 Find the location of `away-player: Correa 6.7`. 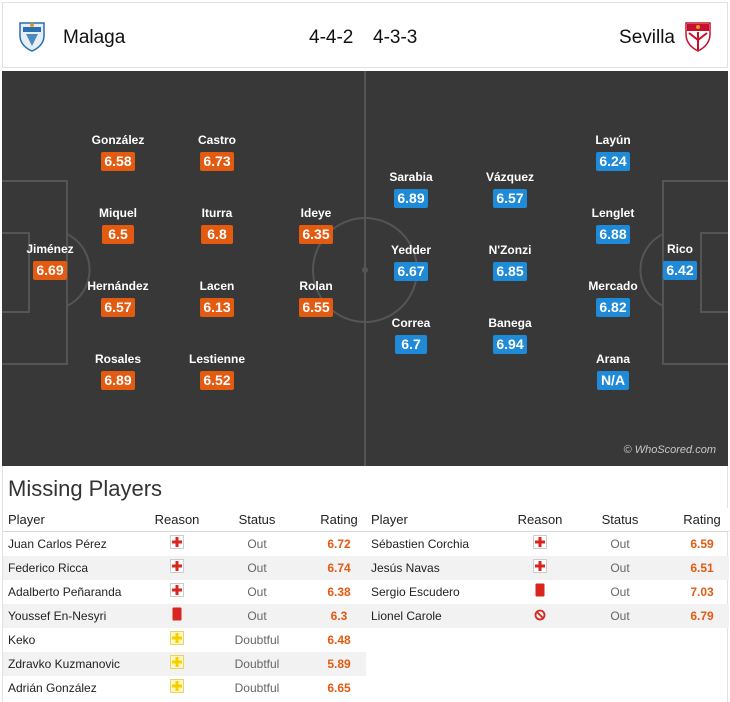

away-player: Correa 6.7 is located at coordinates (411, 335).